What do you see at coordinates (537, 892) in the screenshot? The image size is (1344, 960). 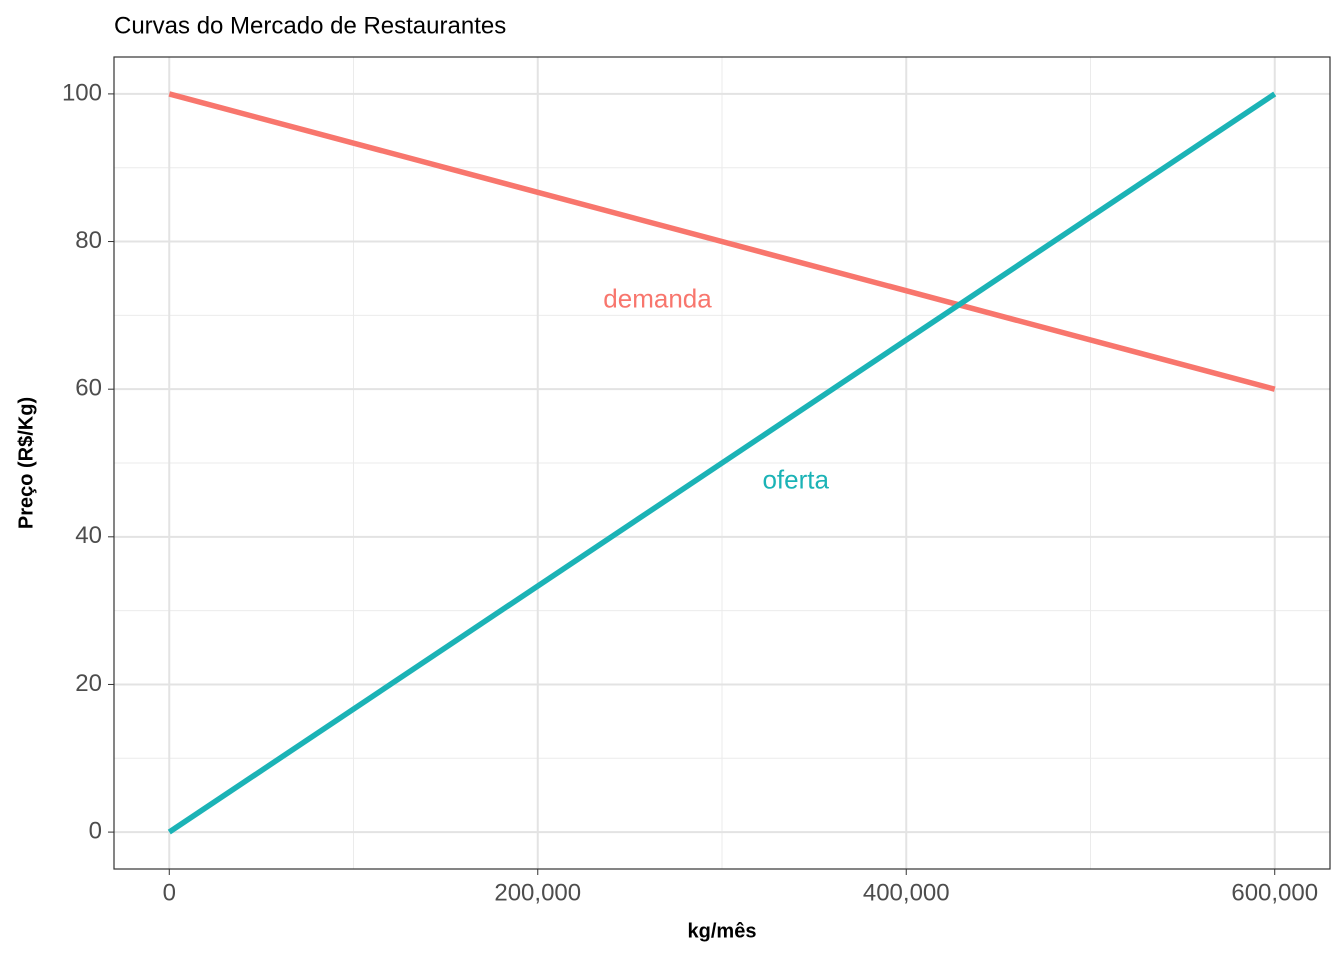 I see `x-tick-label: 200,000` at bounding box center [537, 892].